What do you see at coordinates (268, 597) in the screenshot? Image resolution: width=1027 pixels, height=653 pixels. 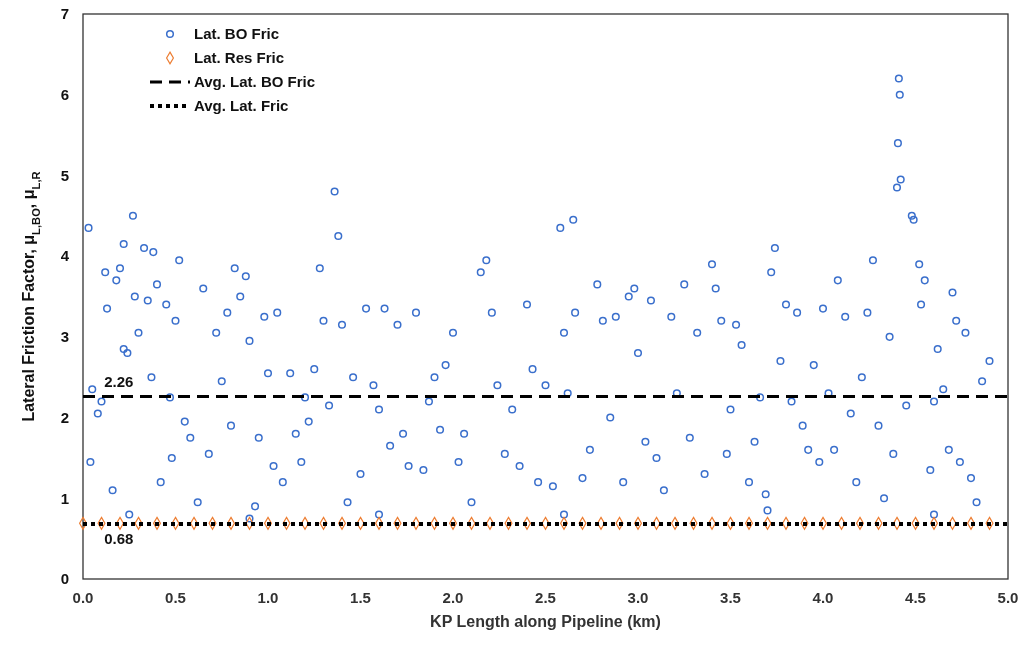 I see `x-tick-label: 1.0` at bounding box center [268, 597].